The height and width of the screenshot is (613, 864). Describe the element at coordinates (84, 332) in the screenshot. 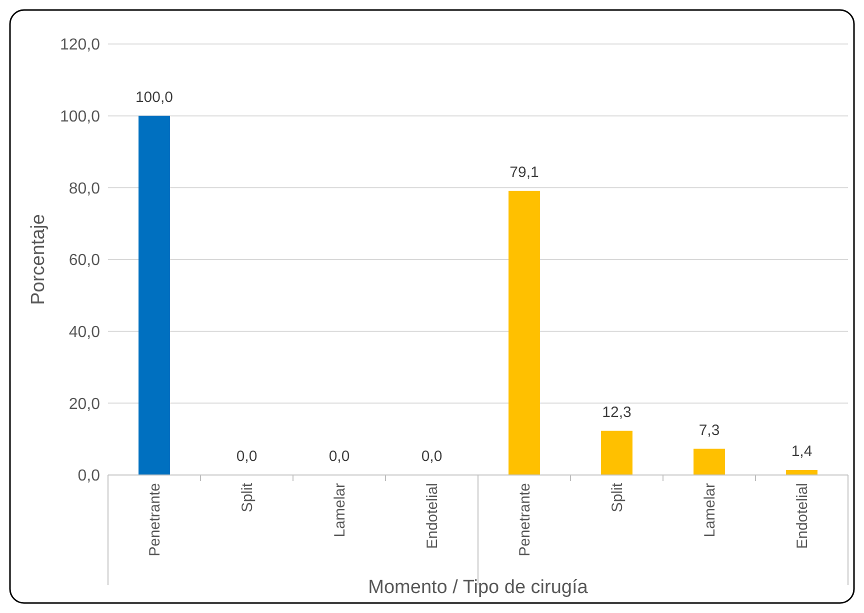

I see `y-tick-label: 40,0` at that location.